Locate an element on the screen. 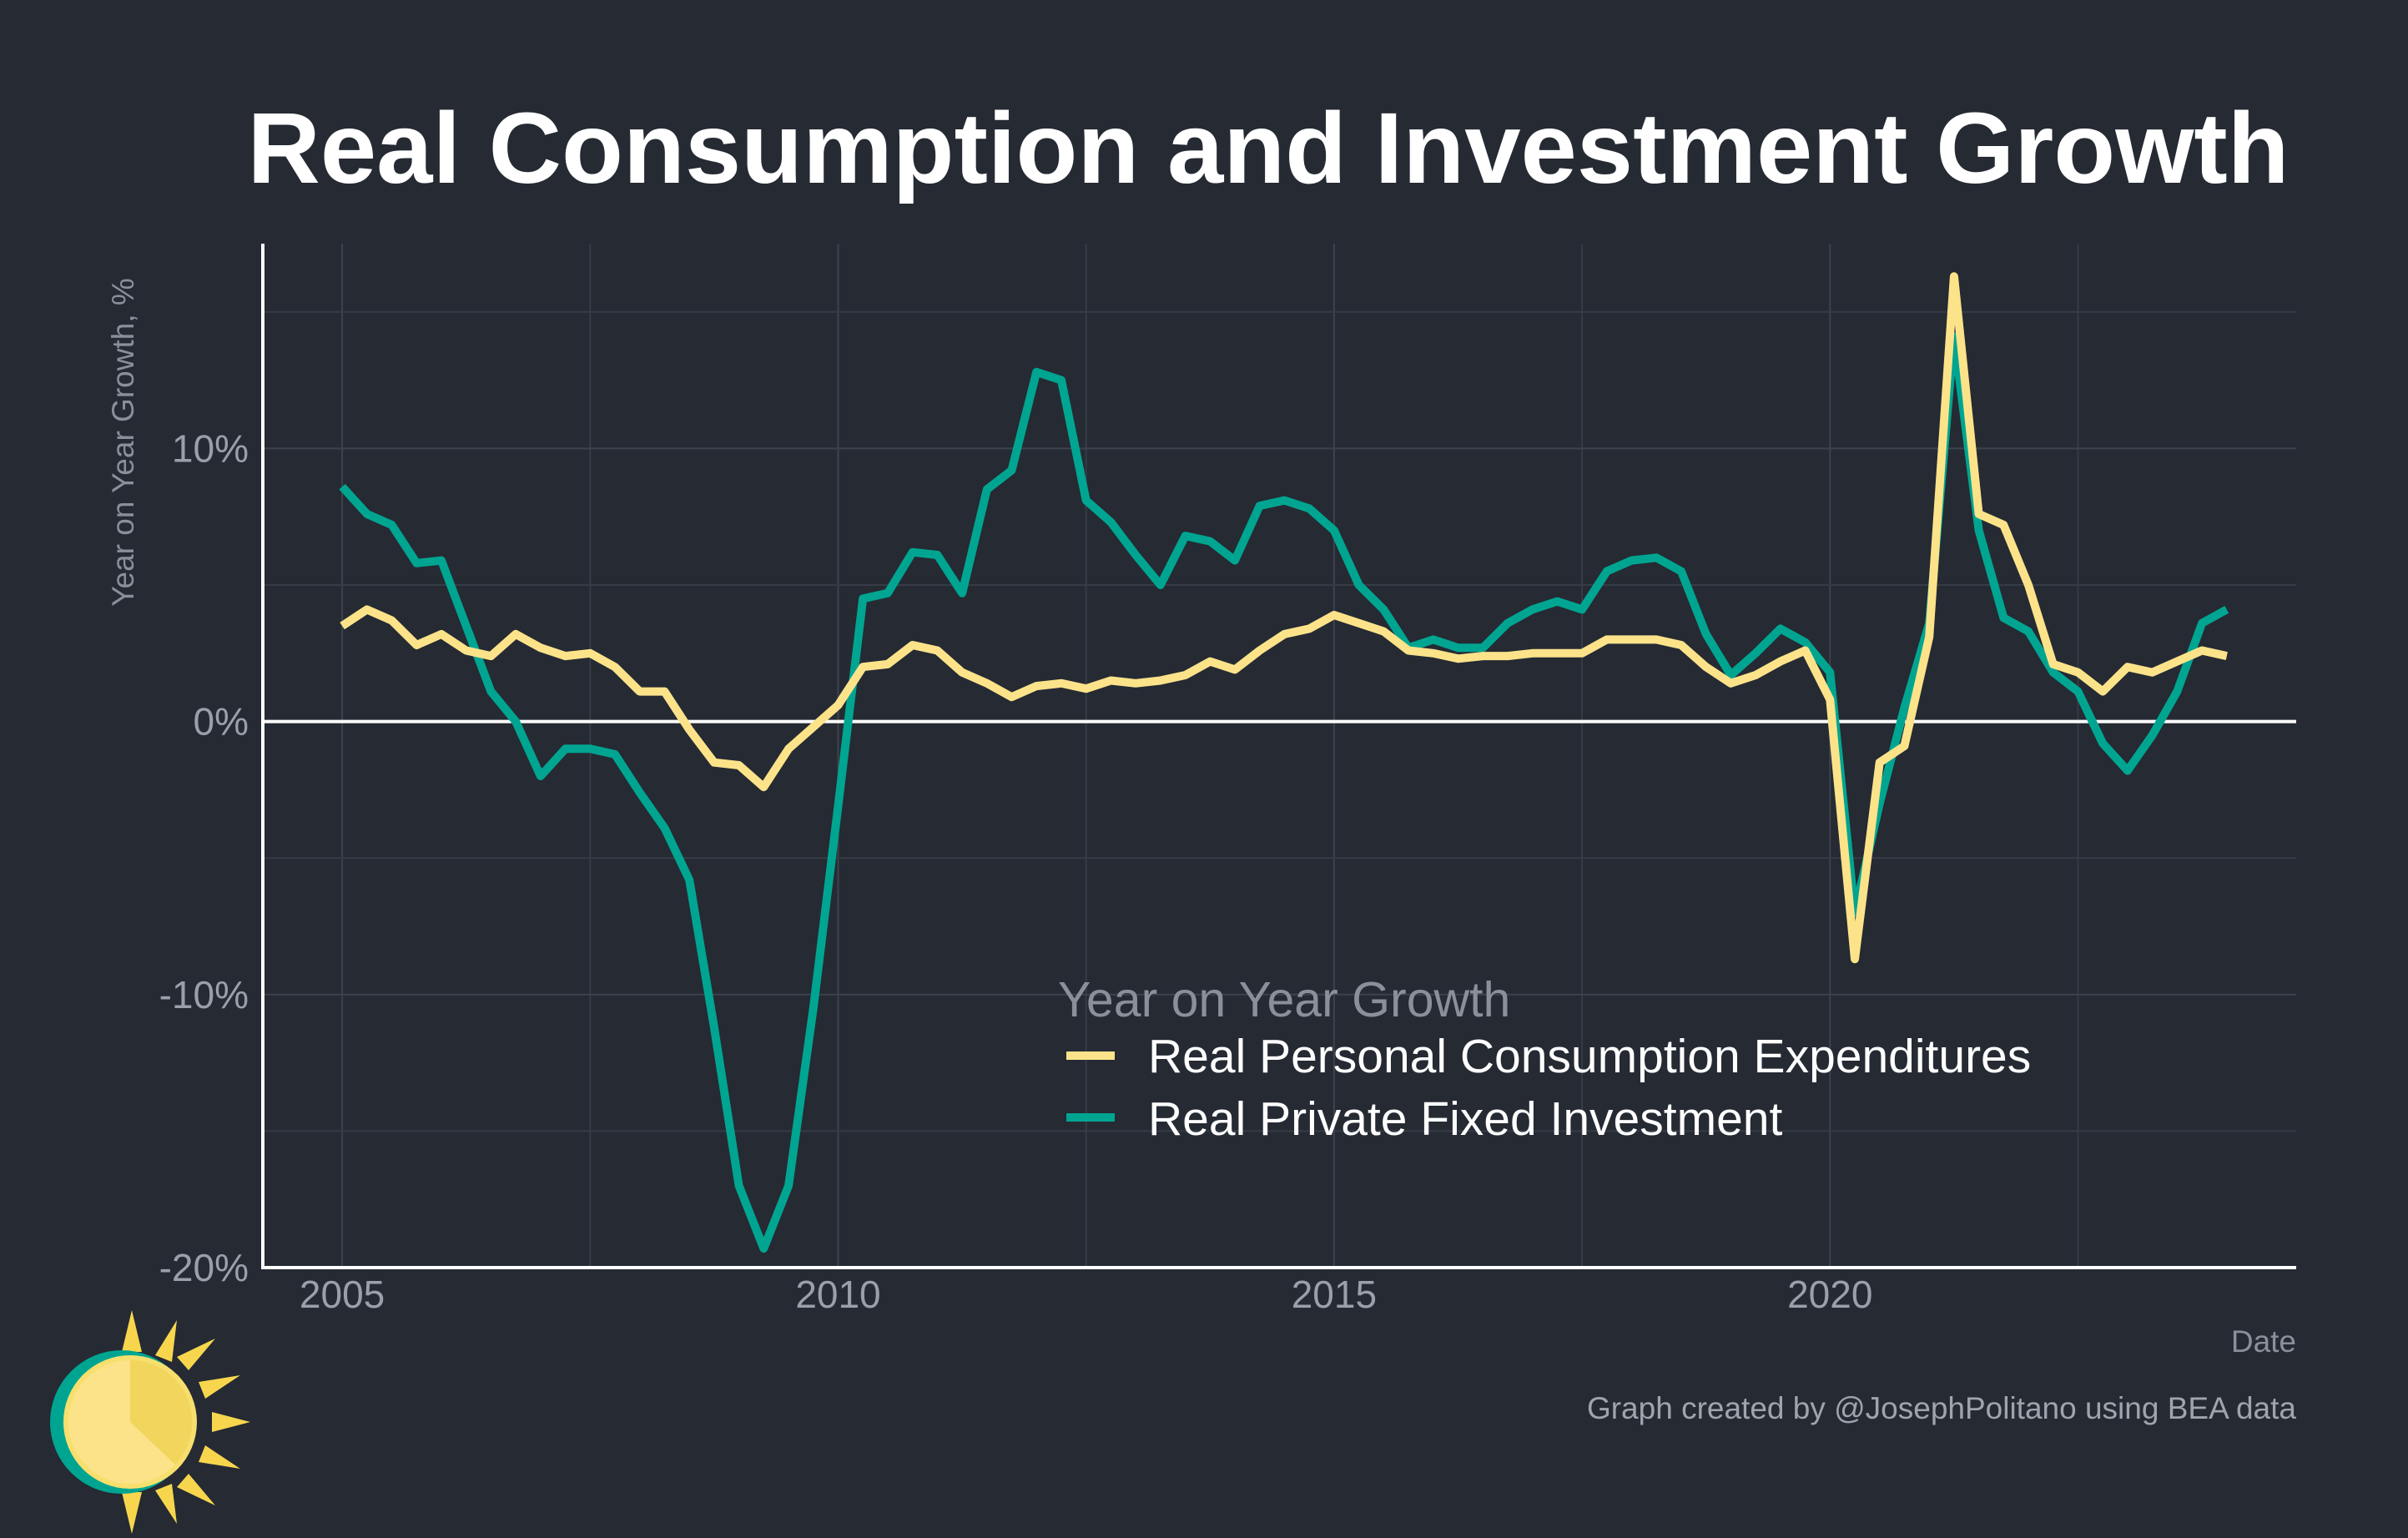 This screenshot has width=2408, height=1538. legend-label-consumption: Real Personal Consumption Expenditures is located at coordinates (1589, 1056).